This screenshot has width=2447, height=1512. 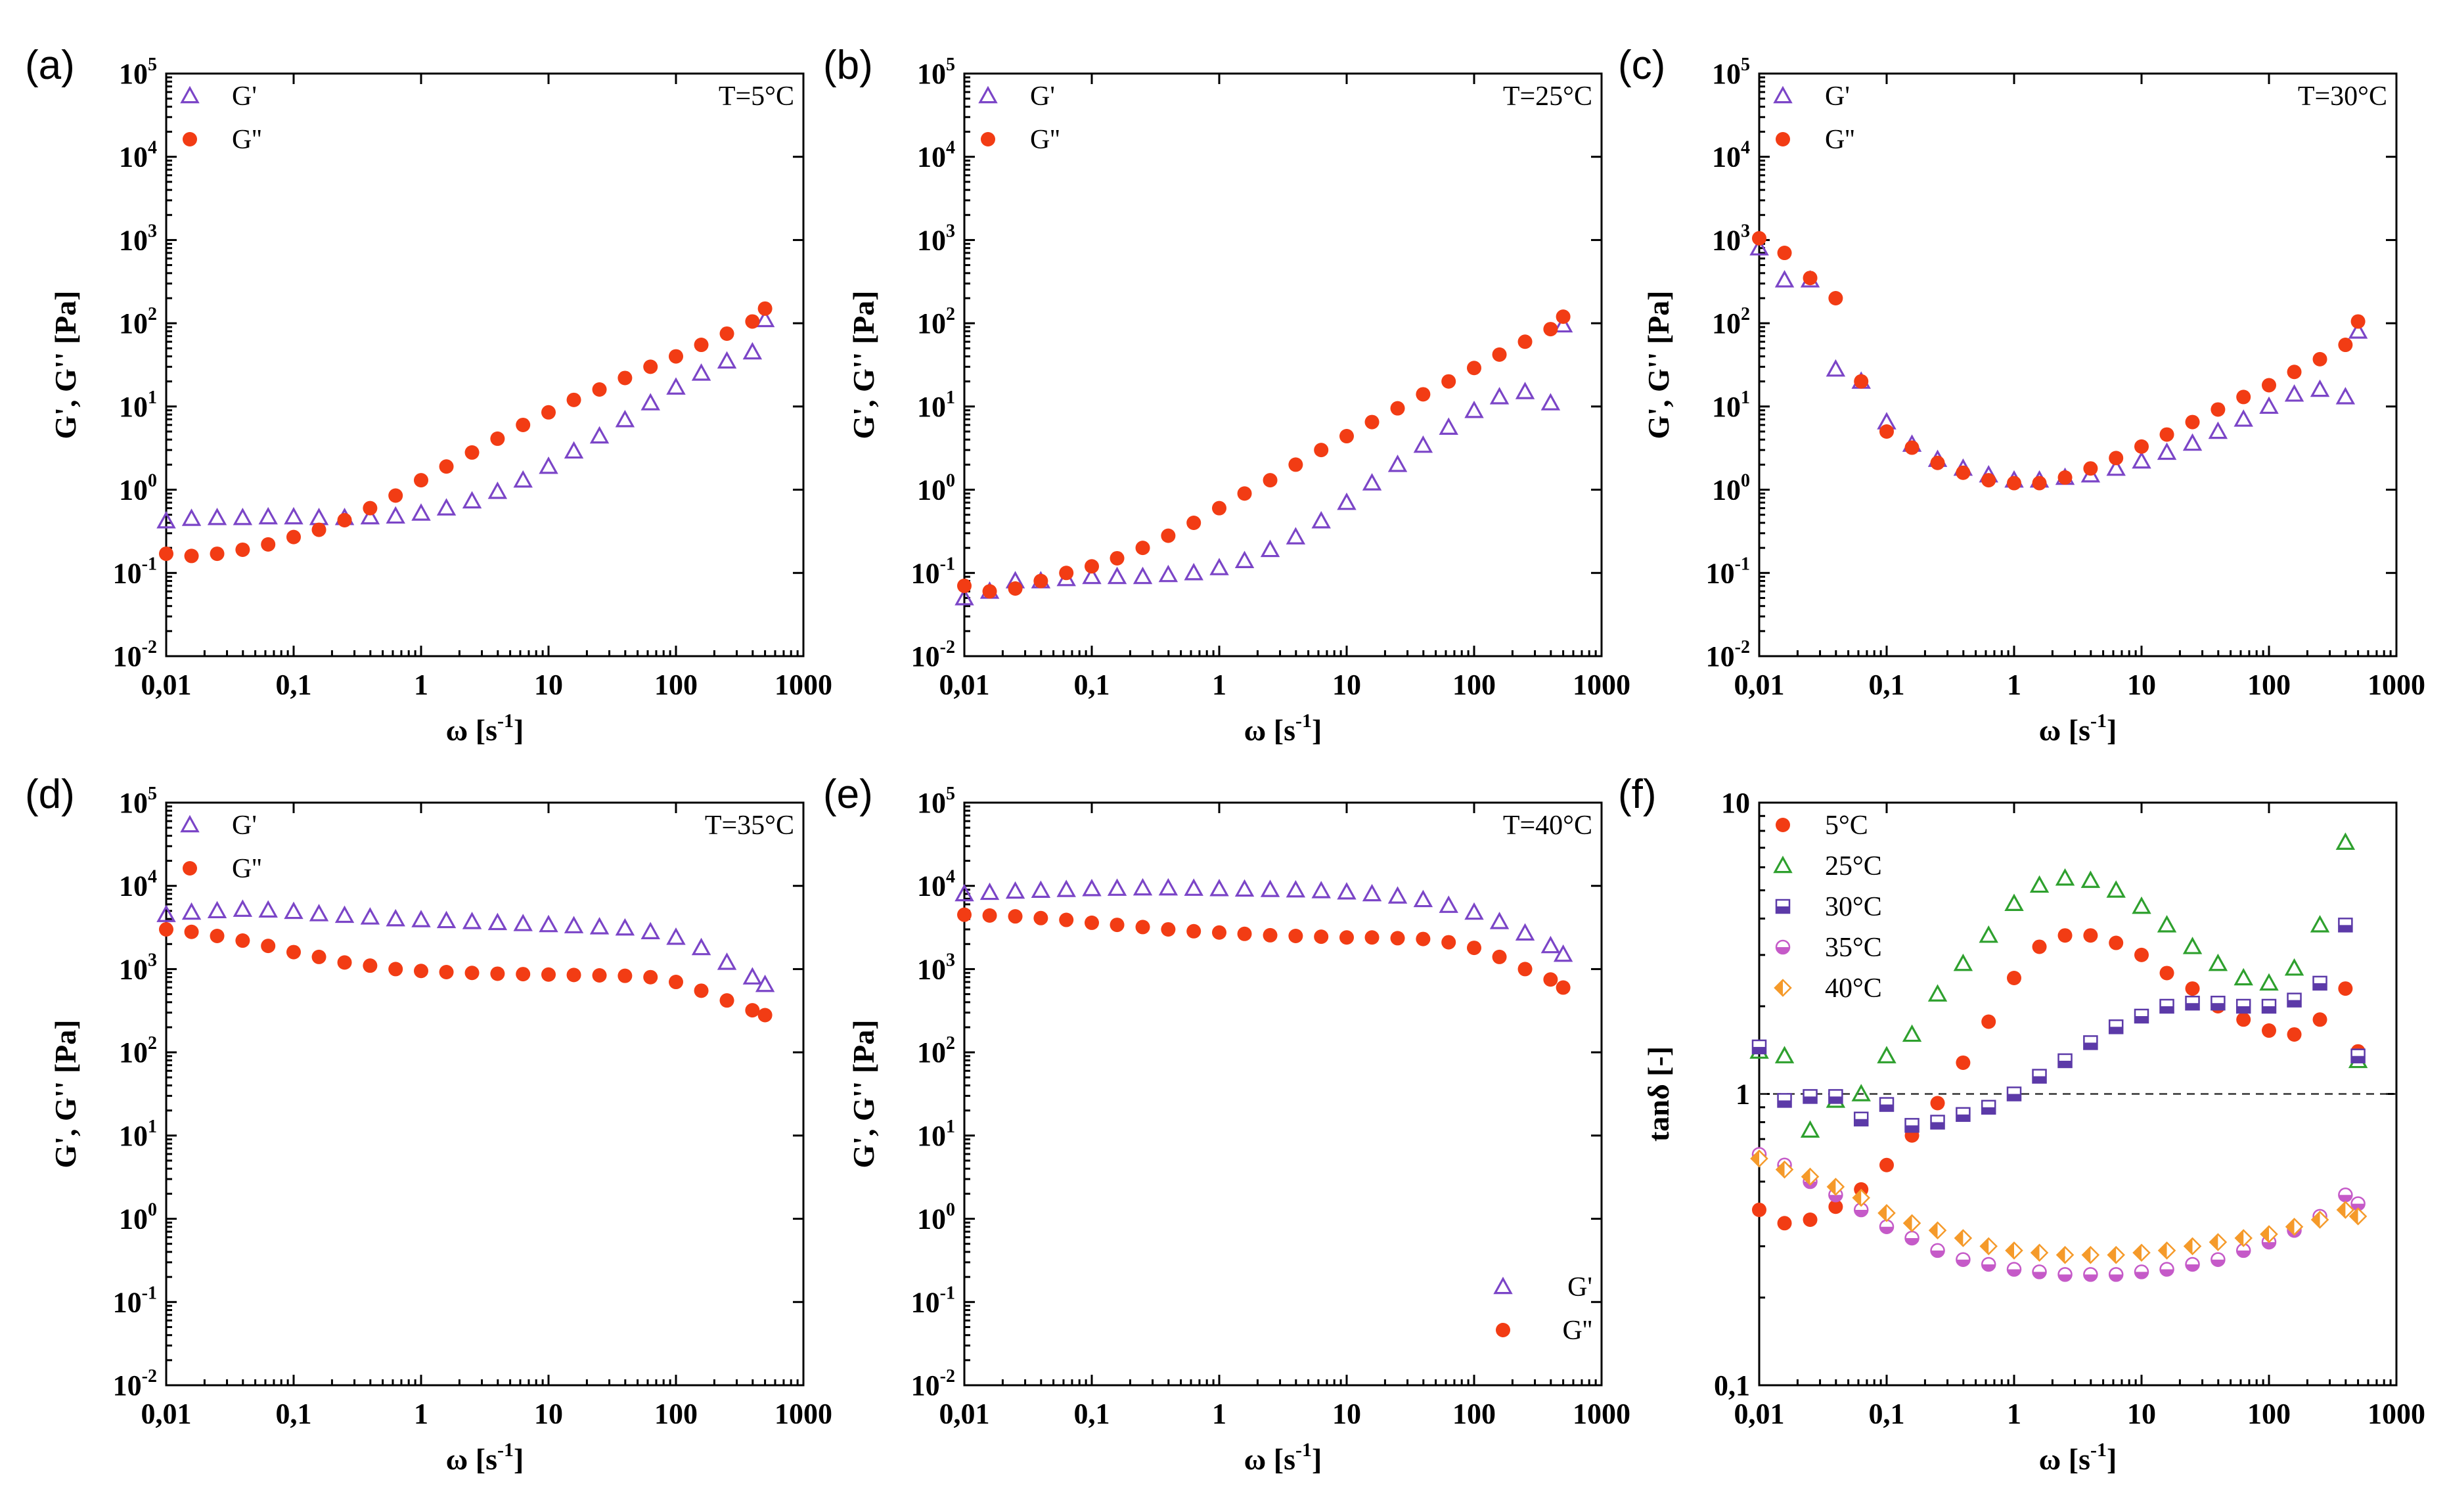 What do you see at coordinates (50, 66) in the screenshot?
I see `panel-label: (a)` at bounding box center [50, 66].